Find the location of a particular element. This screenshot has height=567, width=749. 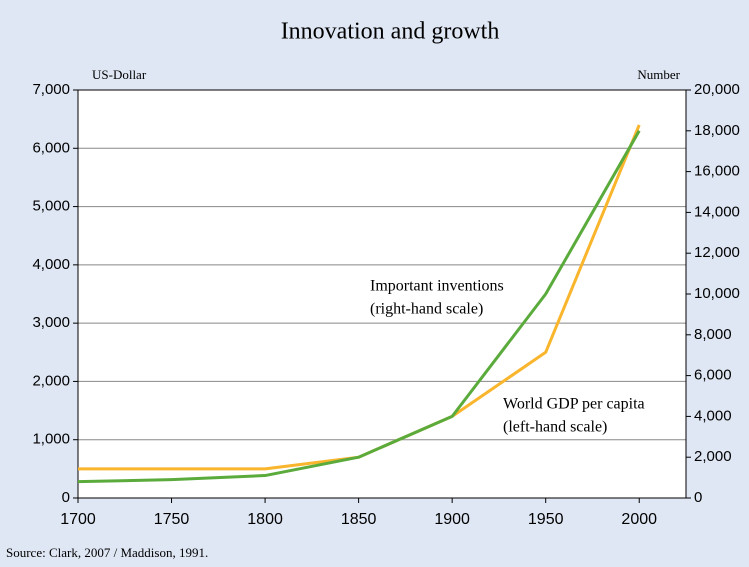

y2-axis-label: Number is located at coordinates (658, 74).